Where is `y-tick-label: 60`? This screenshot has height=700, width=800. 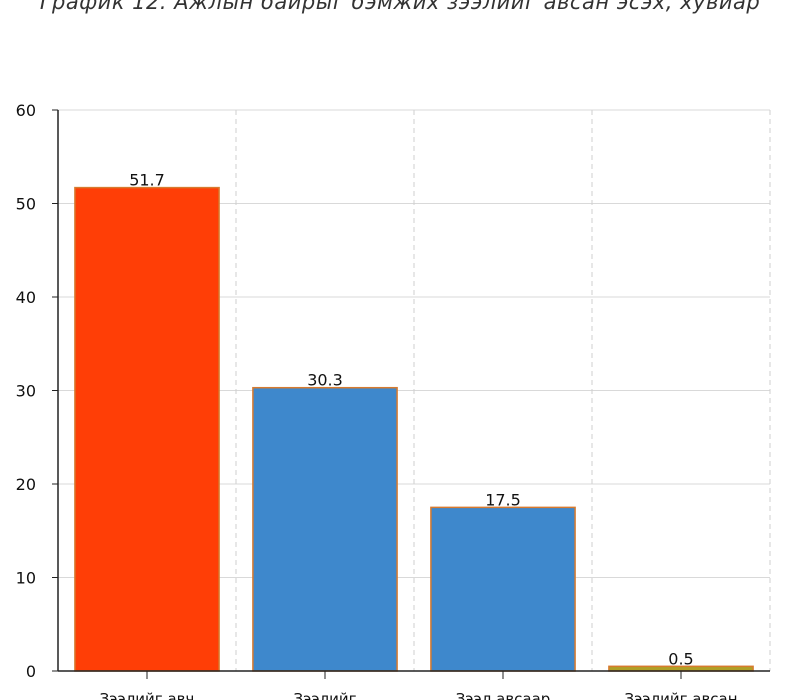
y-tick-label: 60 is located at coordinates (26, 110).